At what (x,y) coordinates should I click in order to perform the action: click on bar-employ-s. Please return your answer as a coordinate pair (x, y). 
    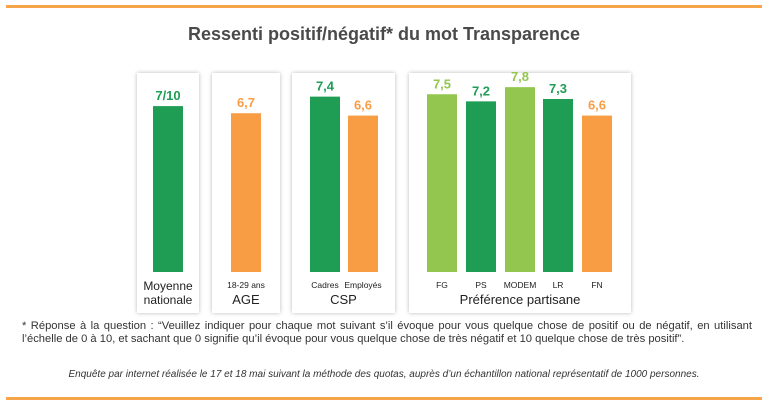
    Looking at the image, I should click on (363, 193).